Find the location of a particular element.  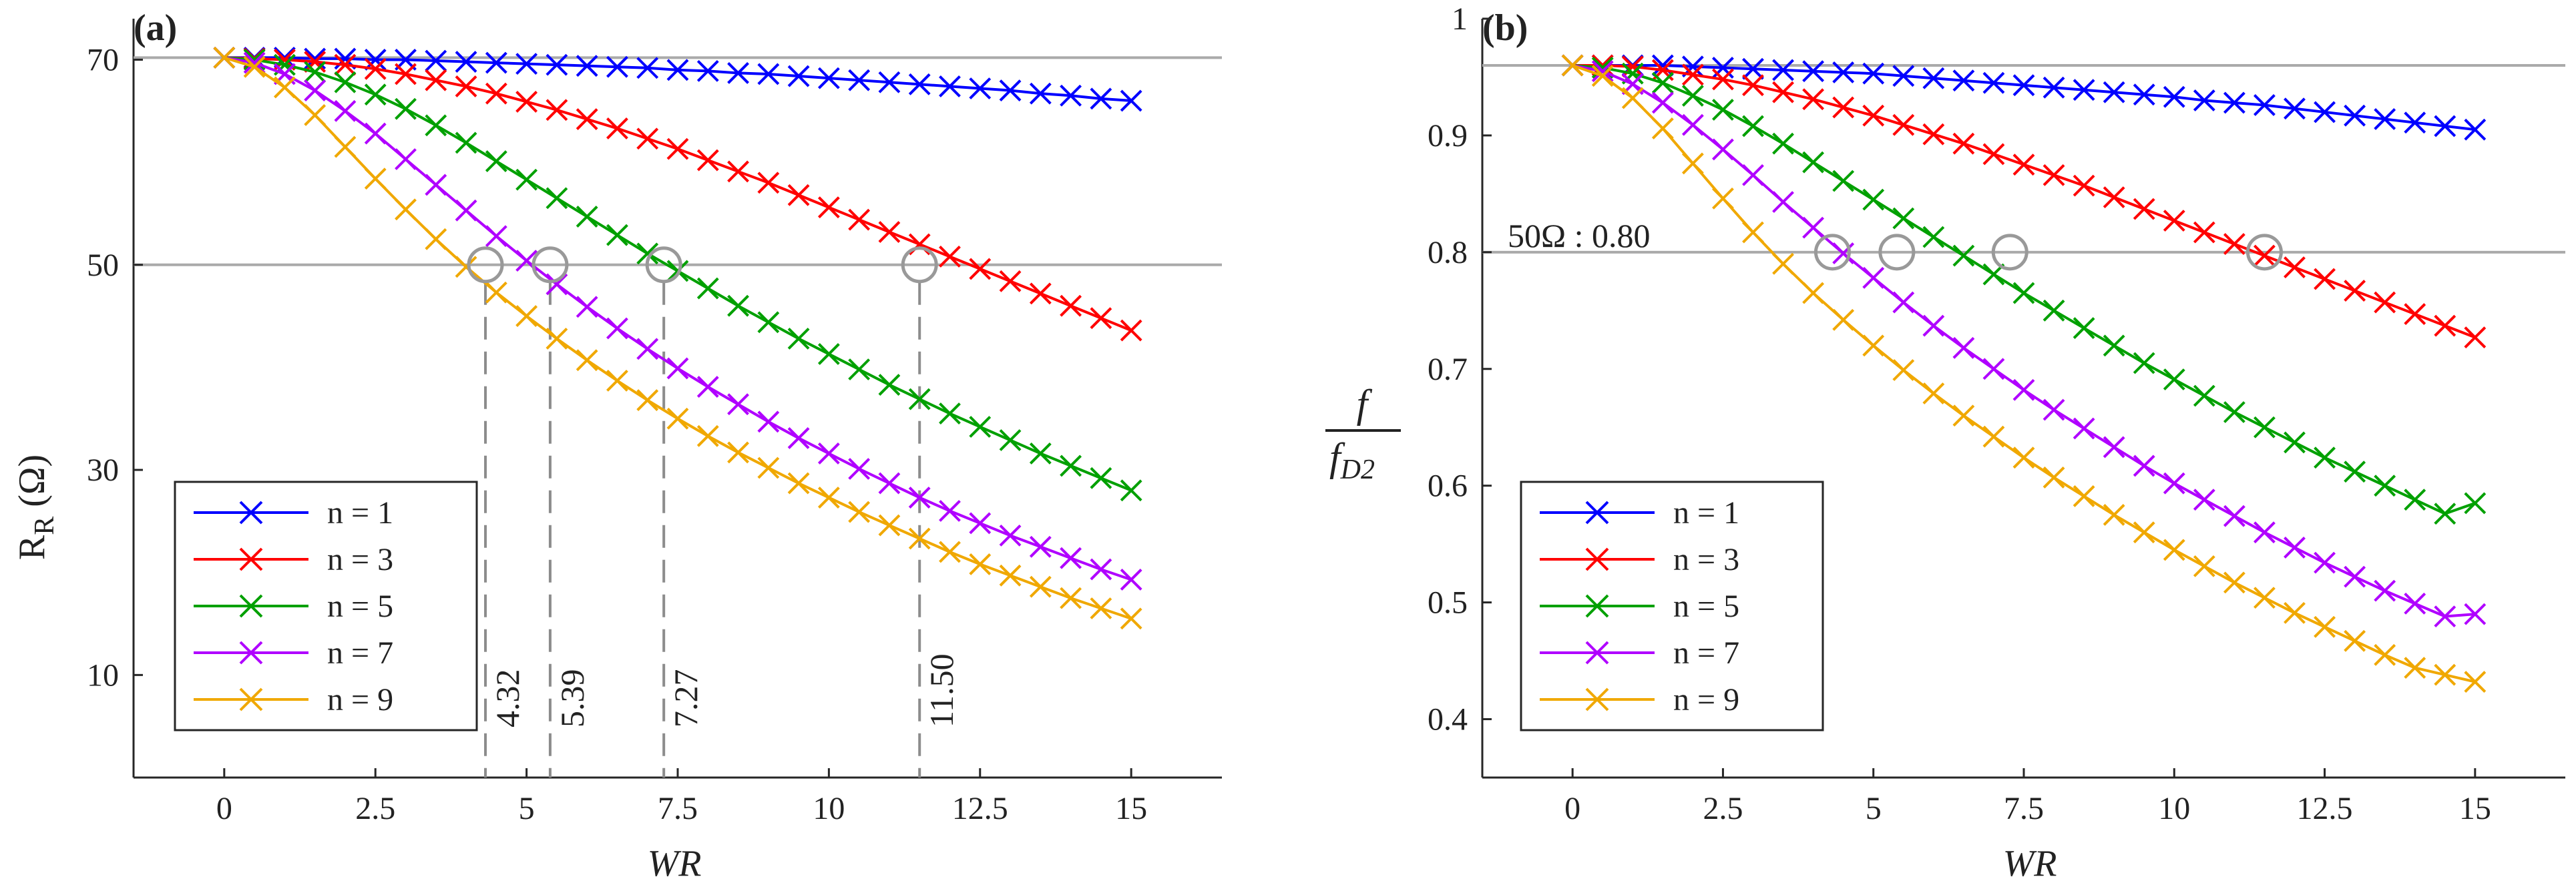

panel-b-x-tick-label-2: 5 is located at coordinates (1874, 808).